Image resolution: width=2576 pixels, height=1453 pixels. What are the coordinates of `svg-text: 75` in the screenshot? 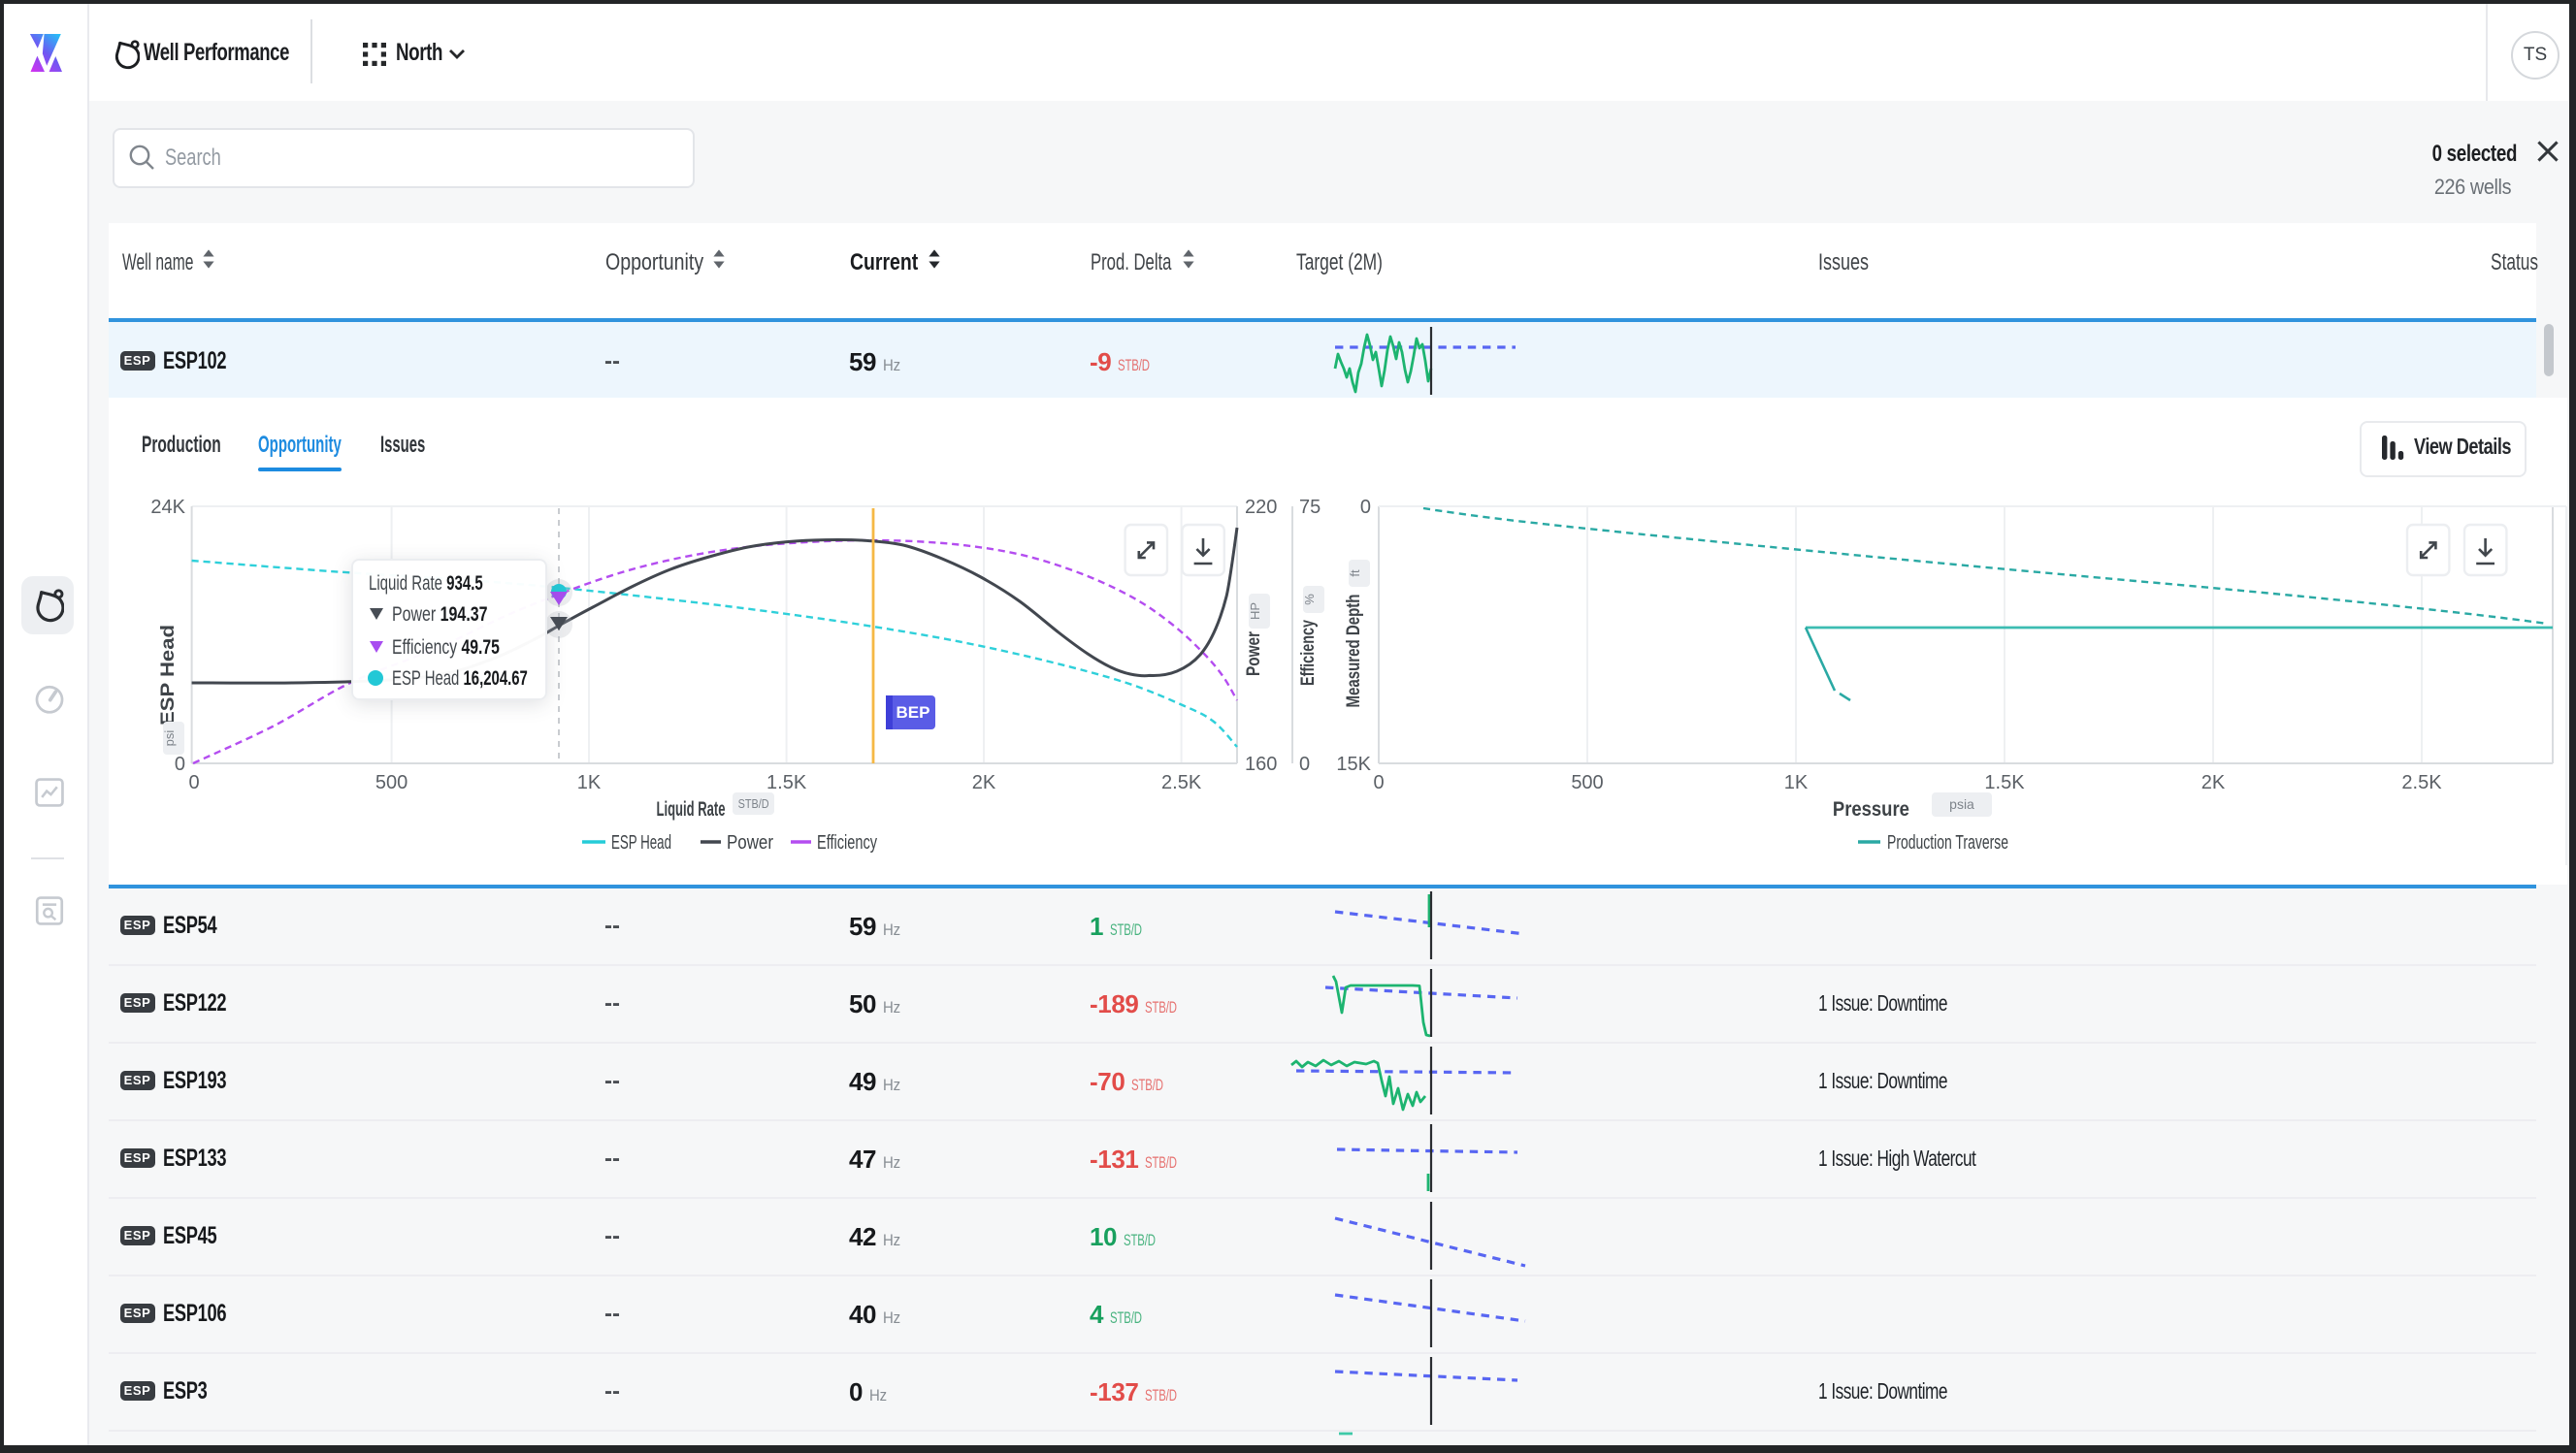 It's located at (1309, 507).